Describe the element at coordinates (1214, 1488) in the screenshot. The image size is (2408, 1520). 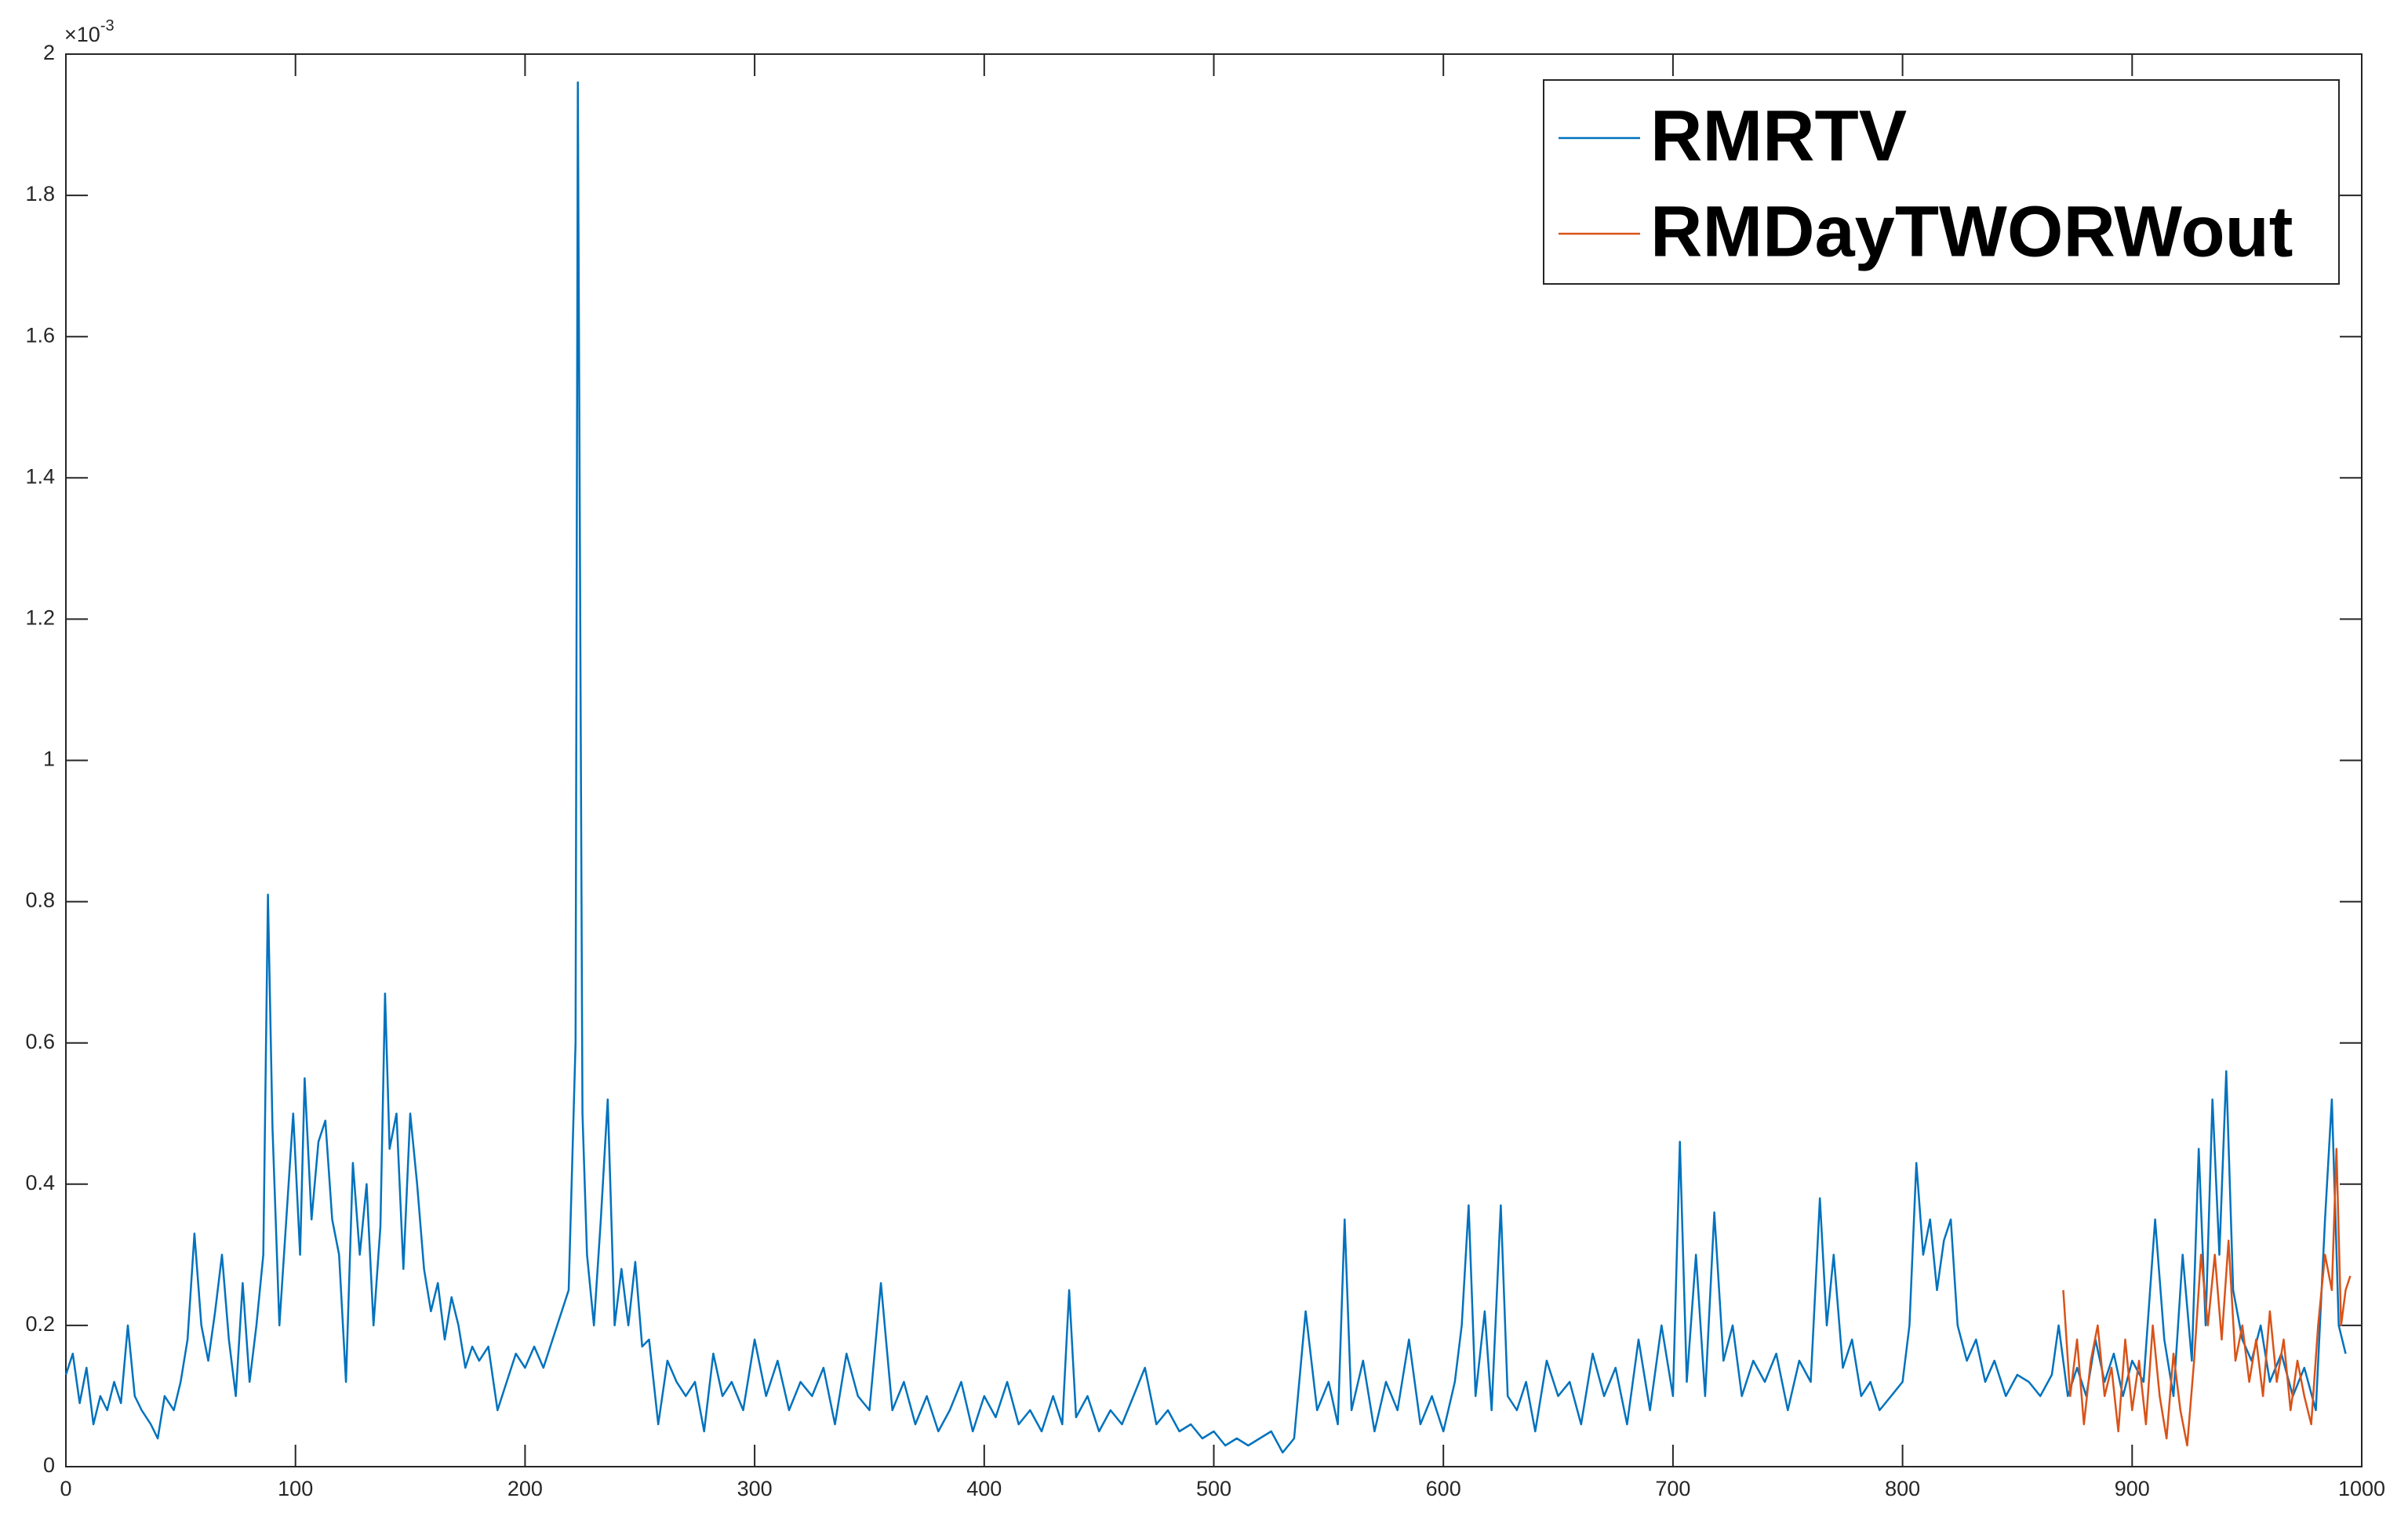
I see `x-tick-label: 500` at that location.